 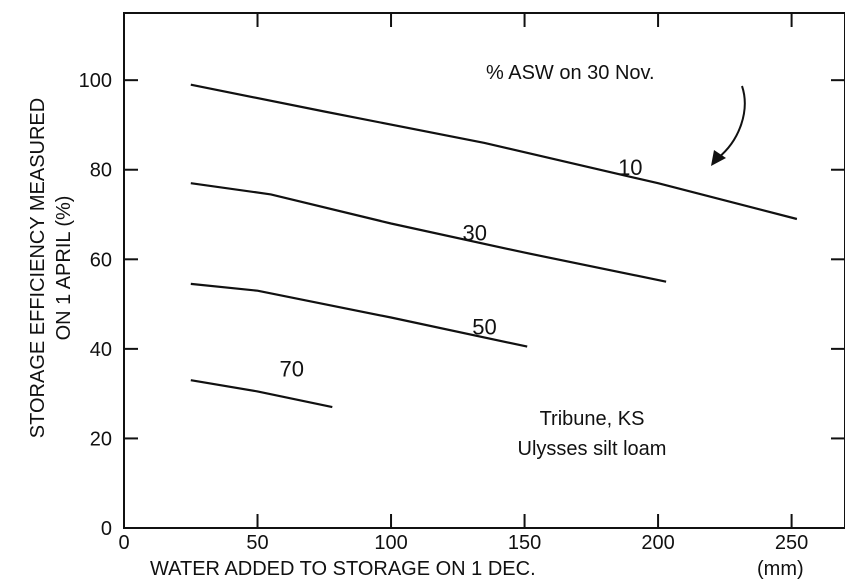 What do you see at coordinates (570, 73) in the screenshot?
I see `legend-title: % ASW on 30 Nov.` at bounding box center [570, 73].